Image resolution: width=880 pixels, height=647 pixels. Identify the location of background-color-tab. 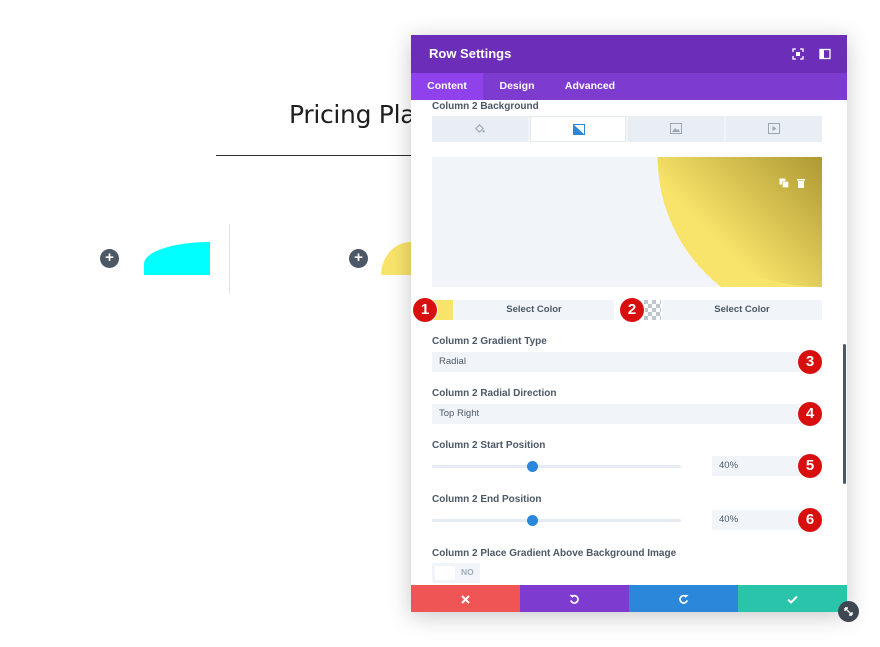
(480, 129).